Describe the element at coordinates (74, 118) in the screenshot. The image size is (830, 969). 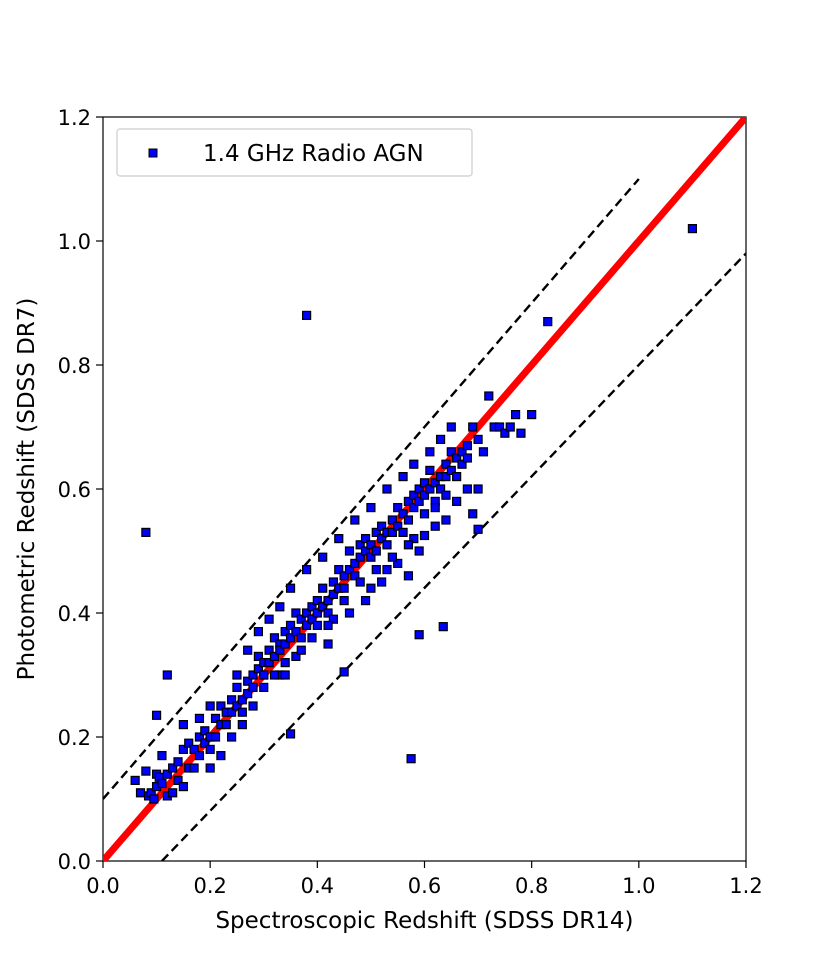
I see `y-tick-label: 1.2` at that location.